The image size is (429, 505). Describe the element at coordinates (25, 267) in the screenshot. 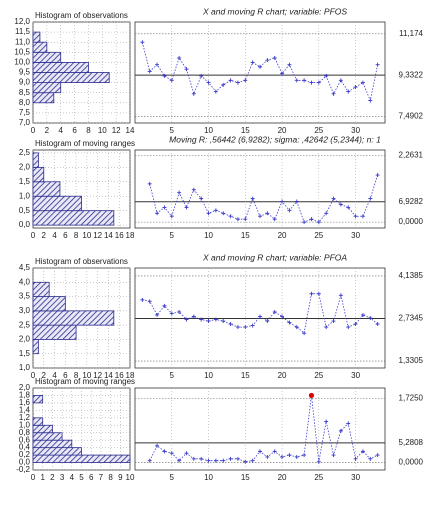

I see `y-tick-label: 4,5` at that location.